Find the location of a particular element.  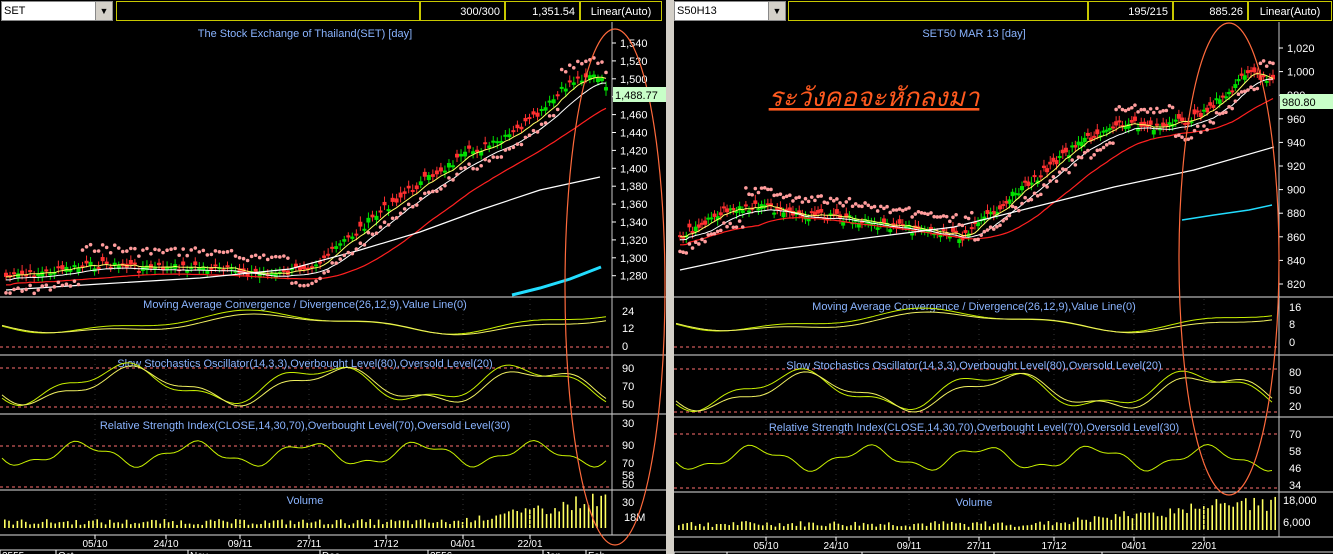

y-tick-label: 1,500 is located at coordinates (634, 80).